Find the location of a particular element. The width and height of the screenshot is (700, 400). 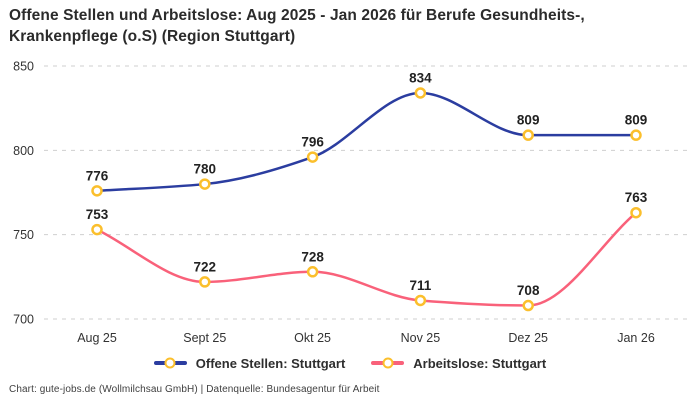

legend-label: Arbeitslose: Stuttgart is located at coordinates (480, 363).